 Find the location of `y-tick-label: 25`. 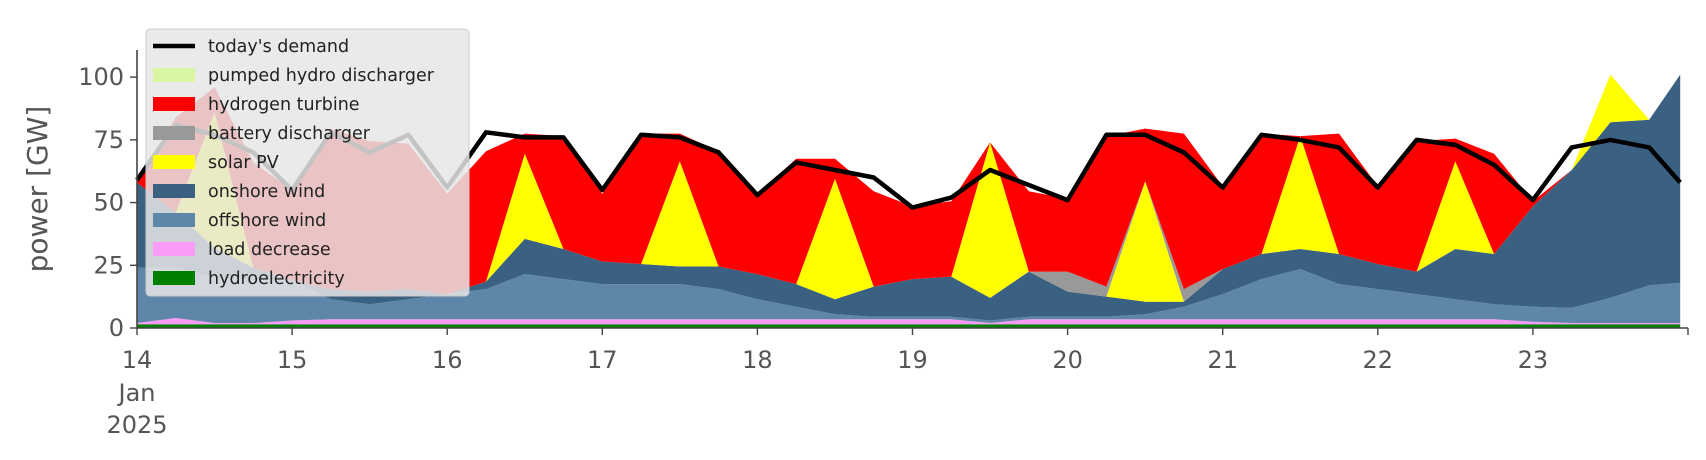

y-tick-label: 25 is located at coordinates (108, 265).